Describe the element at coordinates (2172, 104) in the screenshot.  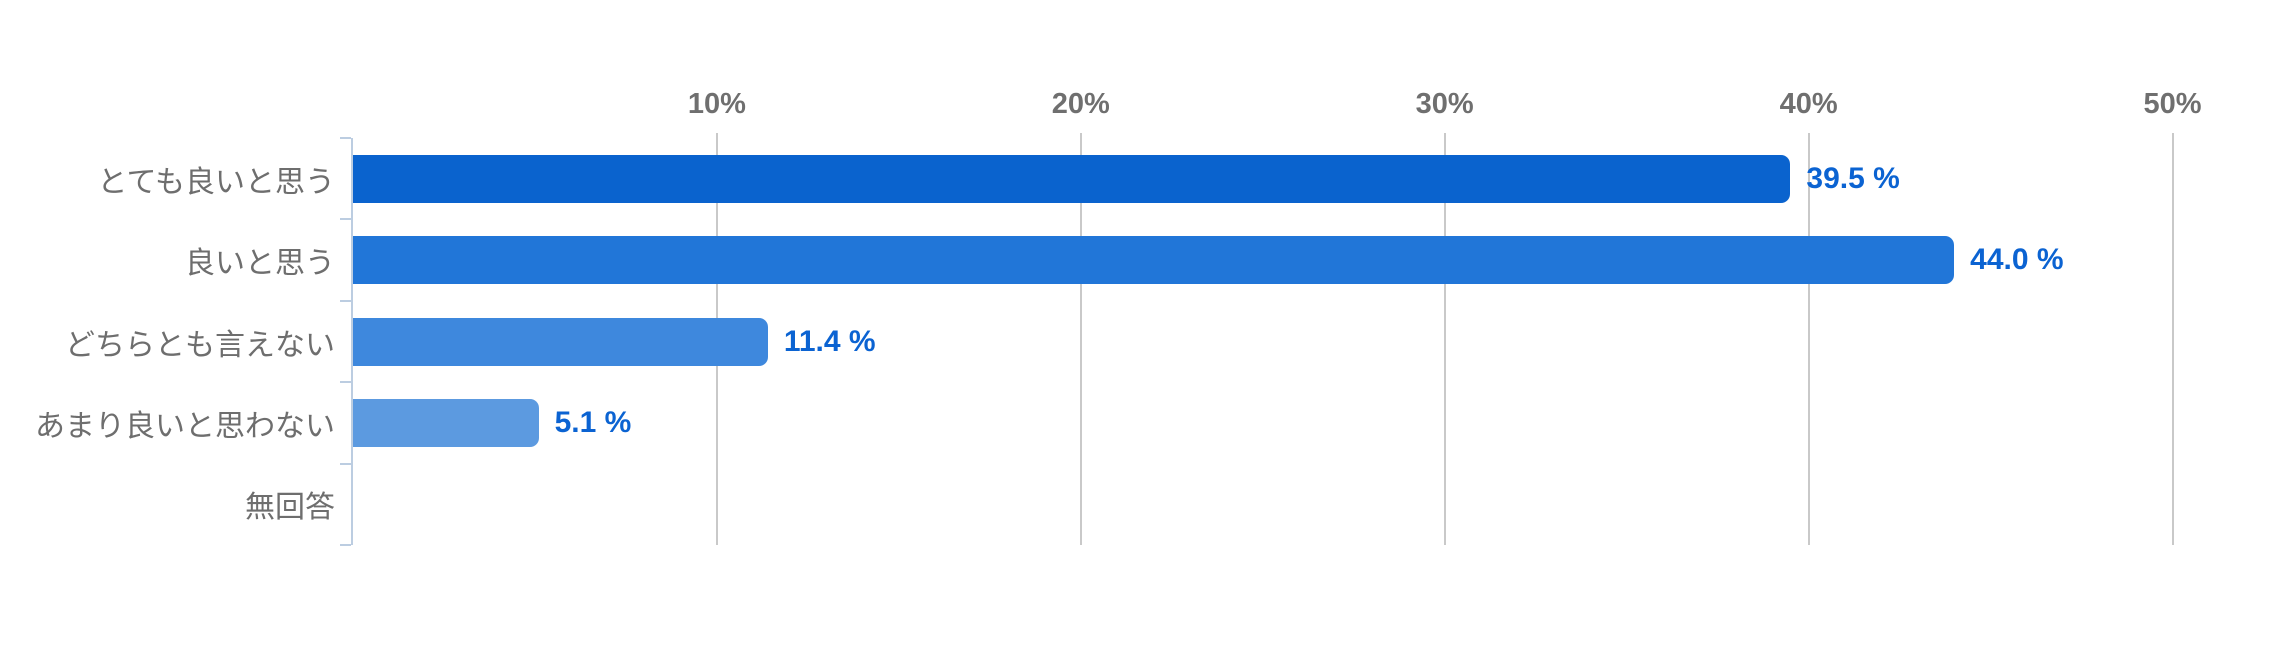
I see `x-tick-label: 50%` at that location.